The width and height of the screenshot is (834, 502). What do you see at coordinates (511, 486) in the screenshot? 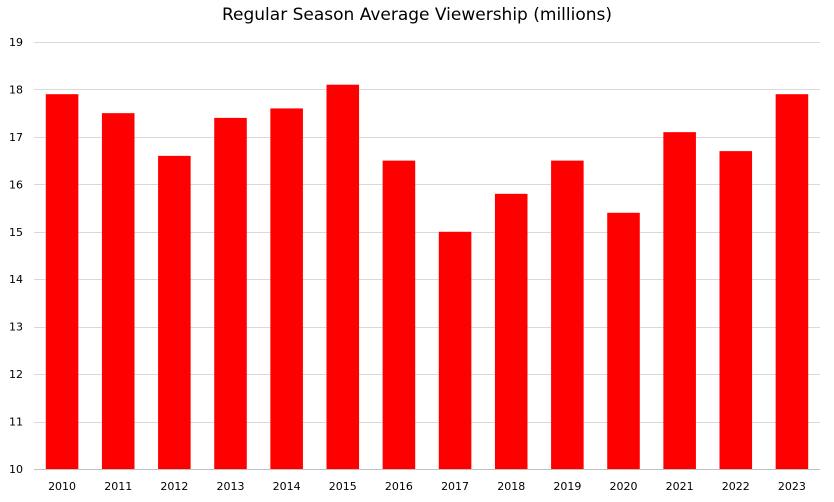
I see `x-tick-label: 2018` at bounding box center [511, 486].